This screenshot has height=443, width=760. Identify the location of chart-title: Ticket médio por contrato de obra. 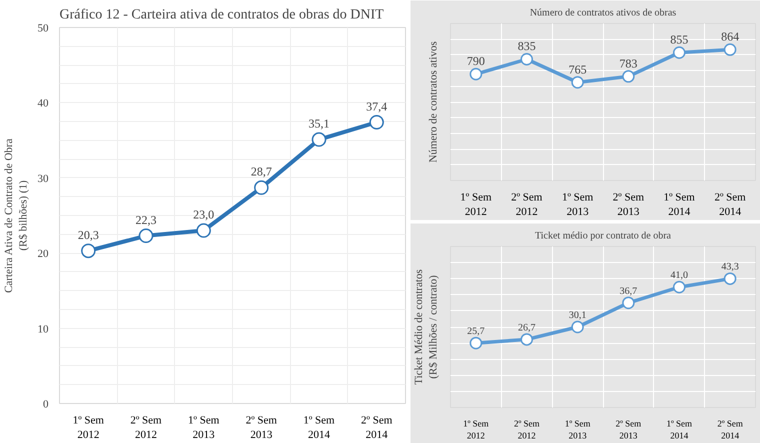
(603, 236).